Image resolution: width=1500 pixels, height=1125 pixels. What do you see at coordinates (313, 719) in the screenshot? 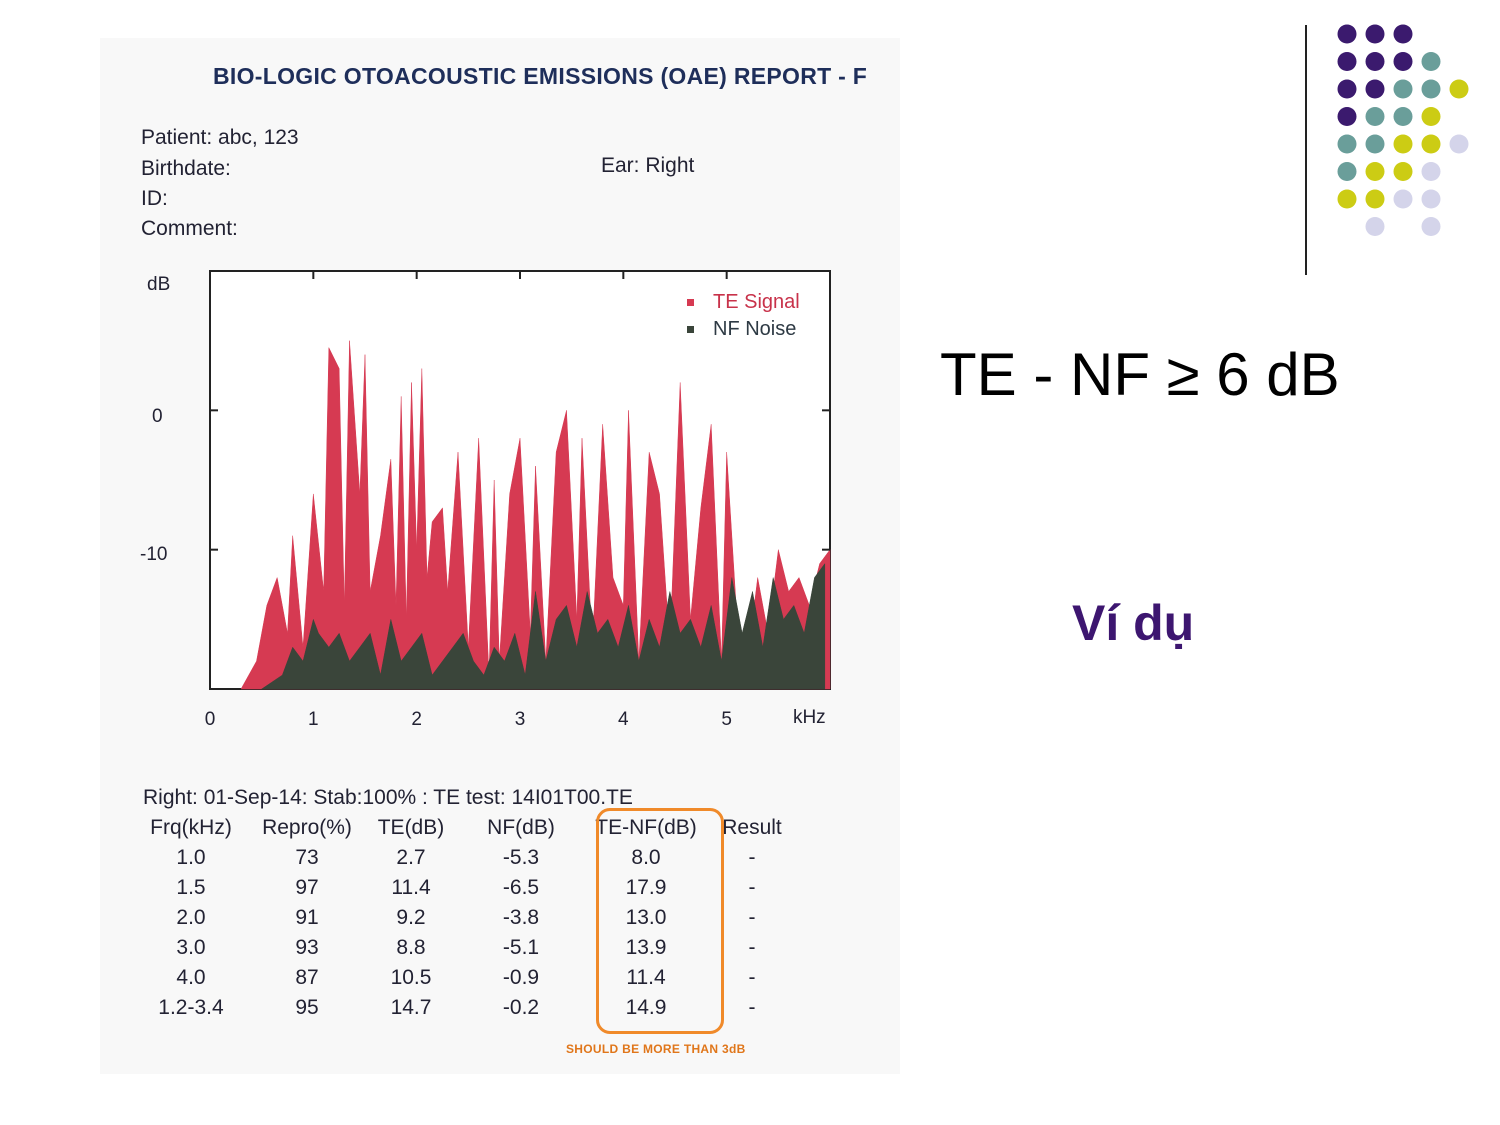
I see `x-tick-label: 1` at bounding box center [313, 719].